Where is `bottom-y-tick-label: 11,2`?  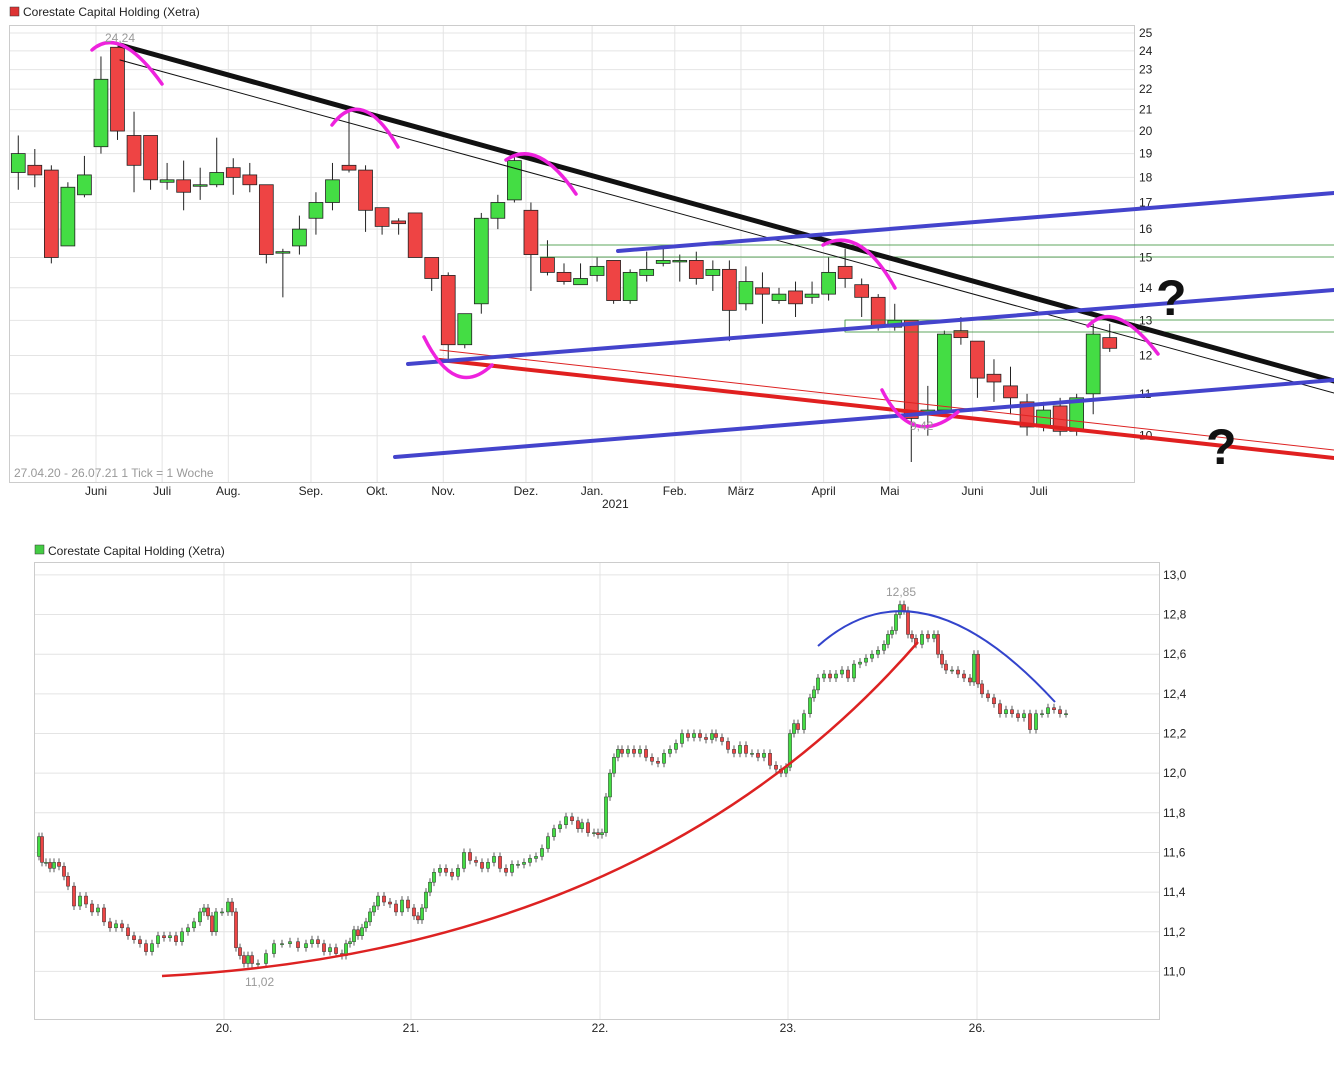 bottom-y-tick-label: 11,2 is located at coordinates (1174, 932).